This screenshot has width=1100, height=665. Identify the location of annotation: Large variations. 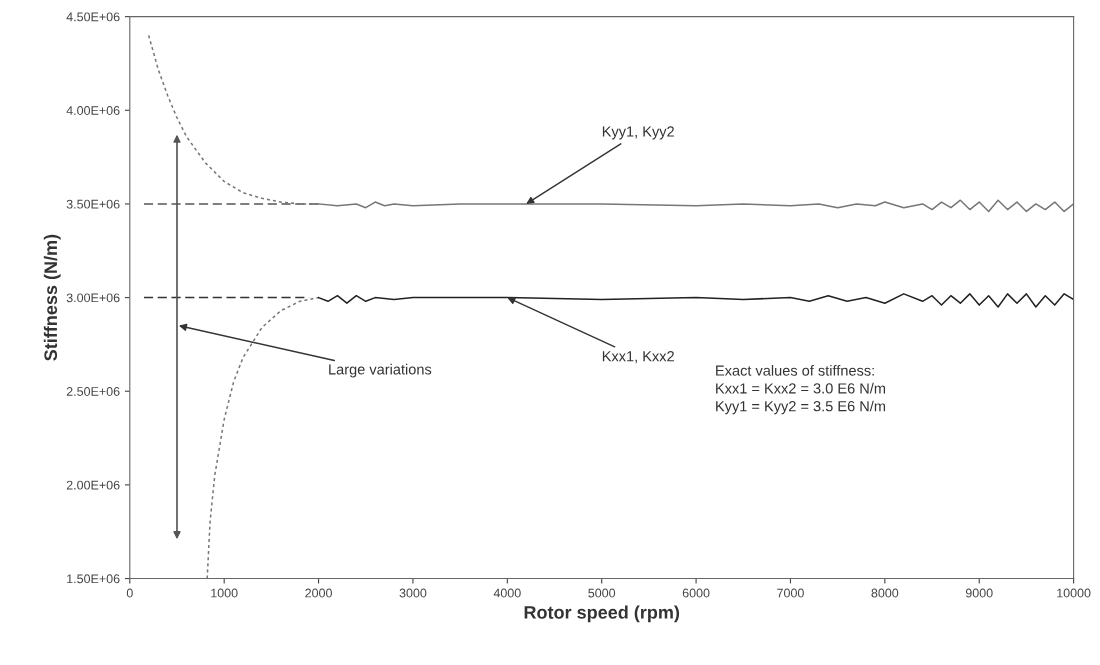
(380, 370).